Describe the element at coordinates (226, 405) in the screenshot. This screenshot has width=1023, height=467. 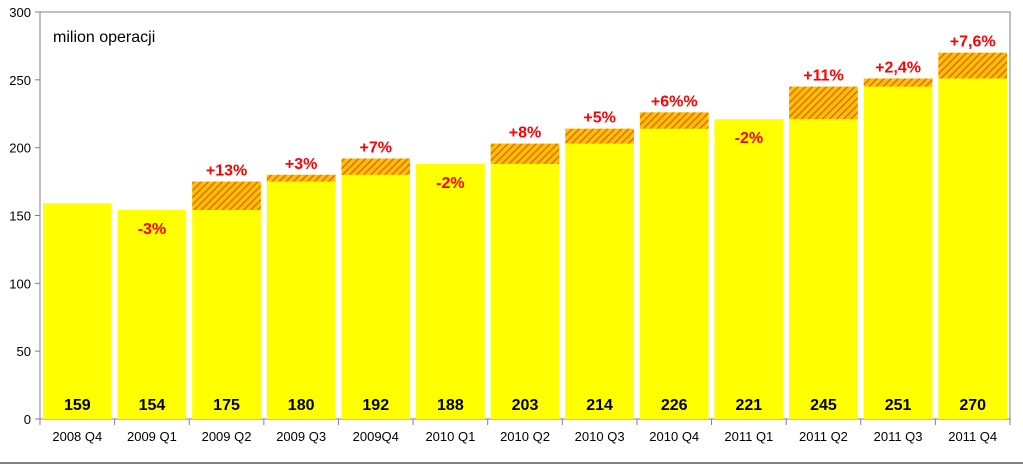
I see `value-label: 175` at that location.